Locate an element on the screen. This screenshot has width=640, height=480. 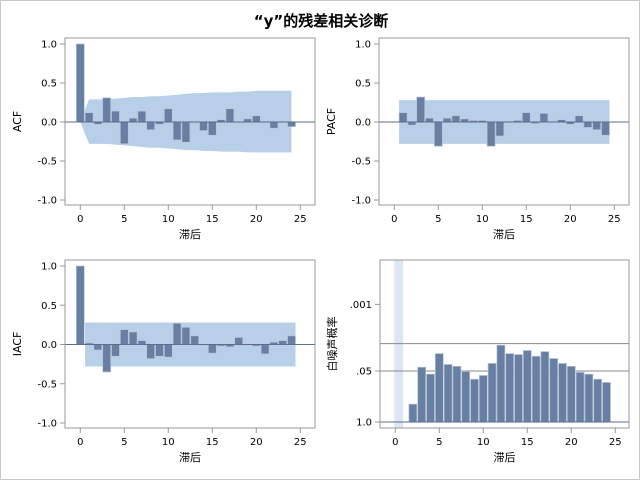
chart-title: “y”的残差相关诊断 is located at coordinates (321, 21).